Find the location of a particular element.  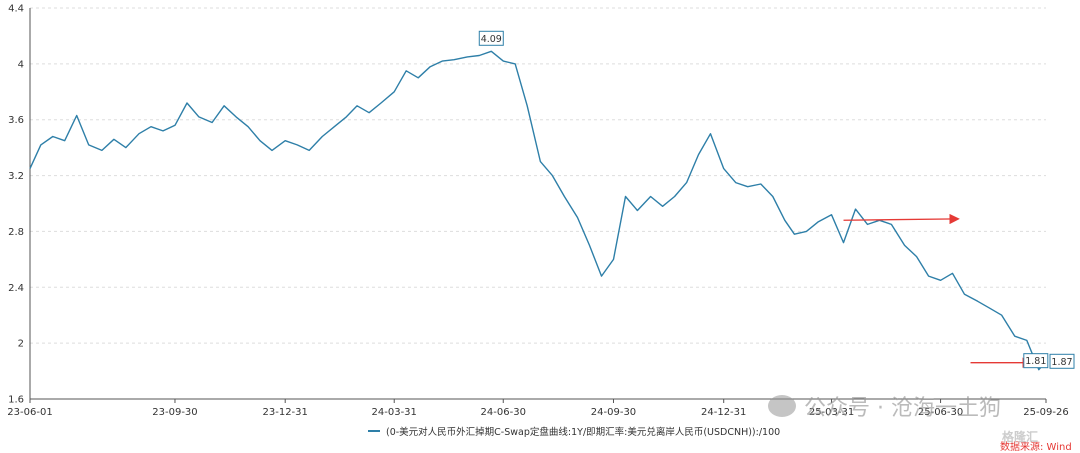

watermark: 公众号 · 沧海一土狗 is located at coordinates (884, 406).